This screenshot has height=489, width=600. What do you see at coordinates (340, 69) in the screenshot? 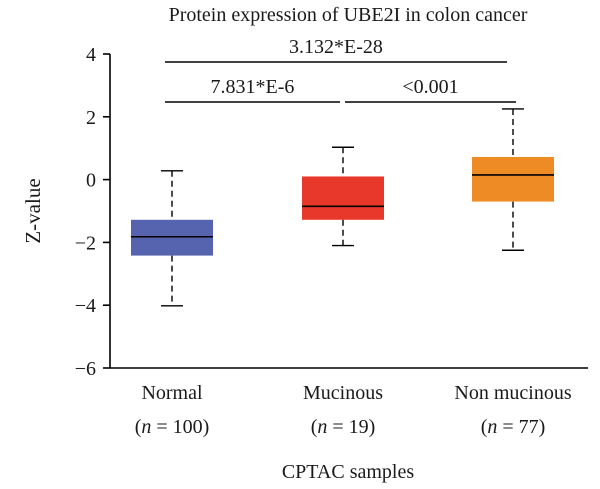
I see `comparison-brackets: 3.132*E-28 7.831*E-6 <0.001` at bounding box center [340, 69].